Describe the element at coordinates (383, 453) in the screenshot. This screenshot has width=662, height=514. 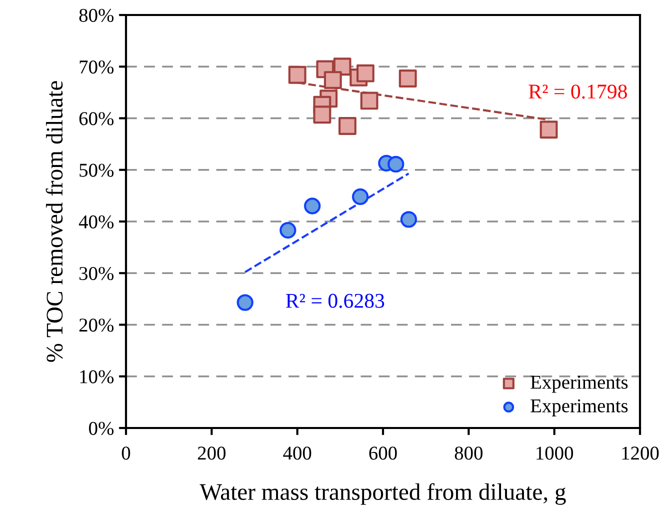
I see `x-tick-label: 600` at that location.